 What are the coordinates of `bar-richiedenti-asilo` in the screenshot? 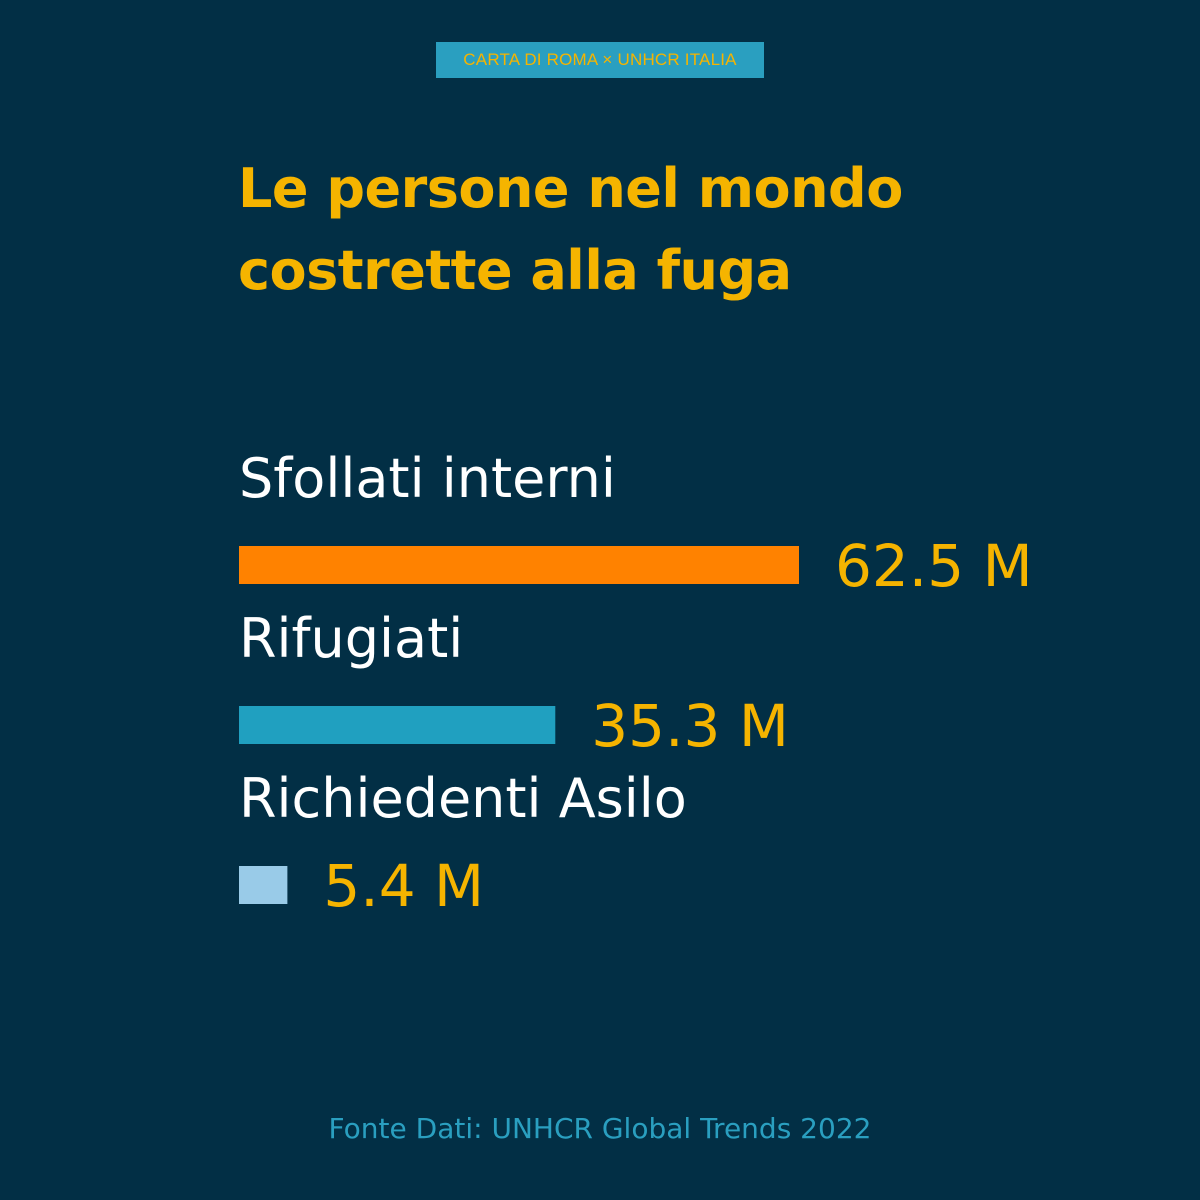 It's located at (263, 885).